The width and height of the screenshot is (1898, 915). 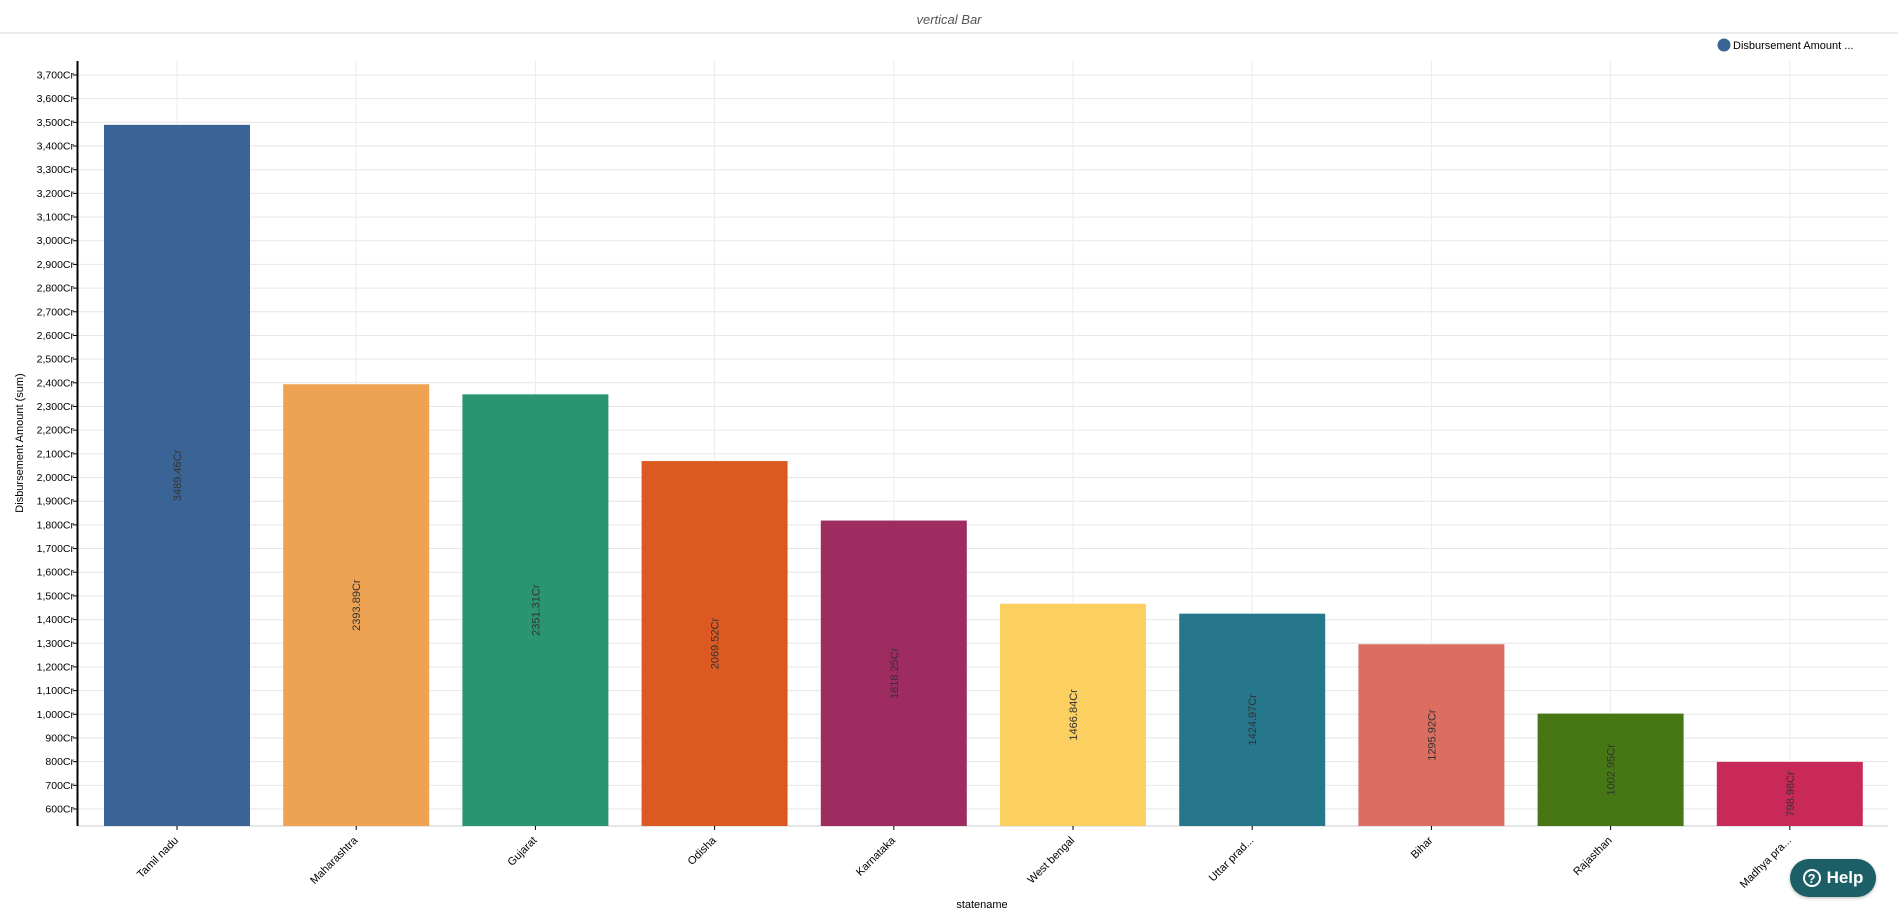 I want to click on y-tick-label: 1,500Cr, so click(x=56, y=596).